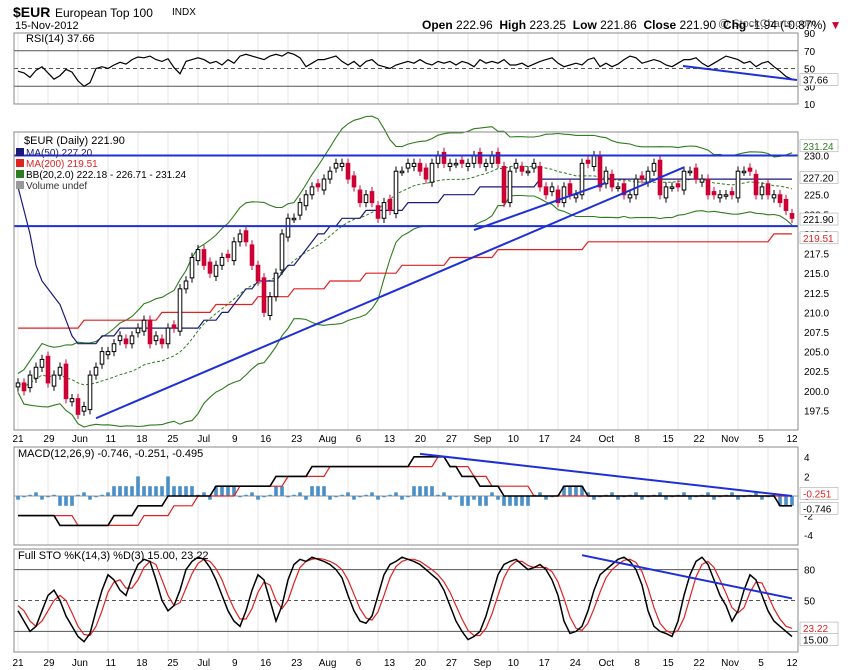  What do you see at coordinates (810, 52) in the screenshot?
I see `rsi-tick-label: 70` at bounding box center [810, 52].